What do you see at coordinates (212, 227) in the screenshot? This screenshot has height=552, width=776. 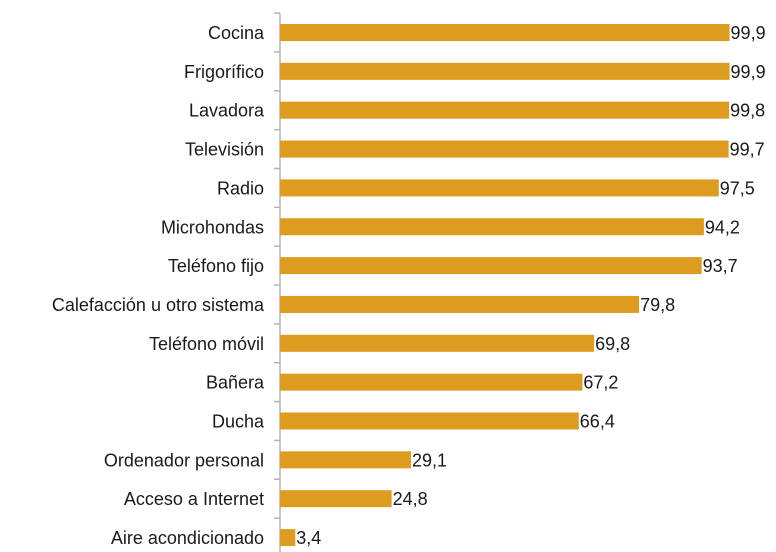 I see `category-label: Microhondas` at bounding box center [212, 227].